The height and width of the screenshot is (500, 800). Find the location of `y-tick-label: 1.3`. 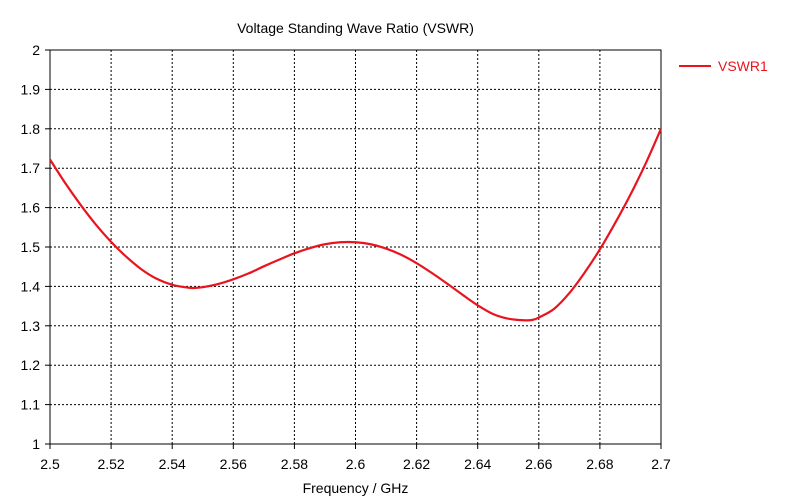

y-tick-label: 1.3 is located at coordinates (31, 326).